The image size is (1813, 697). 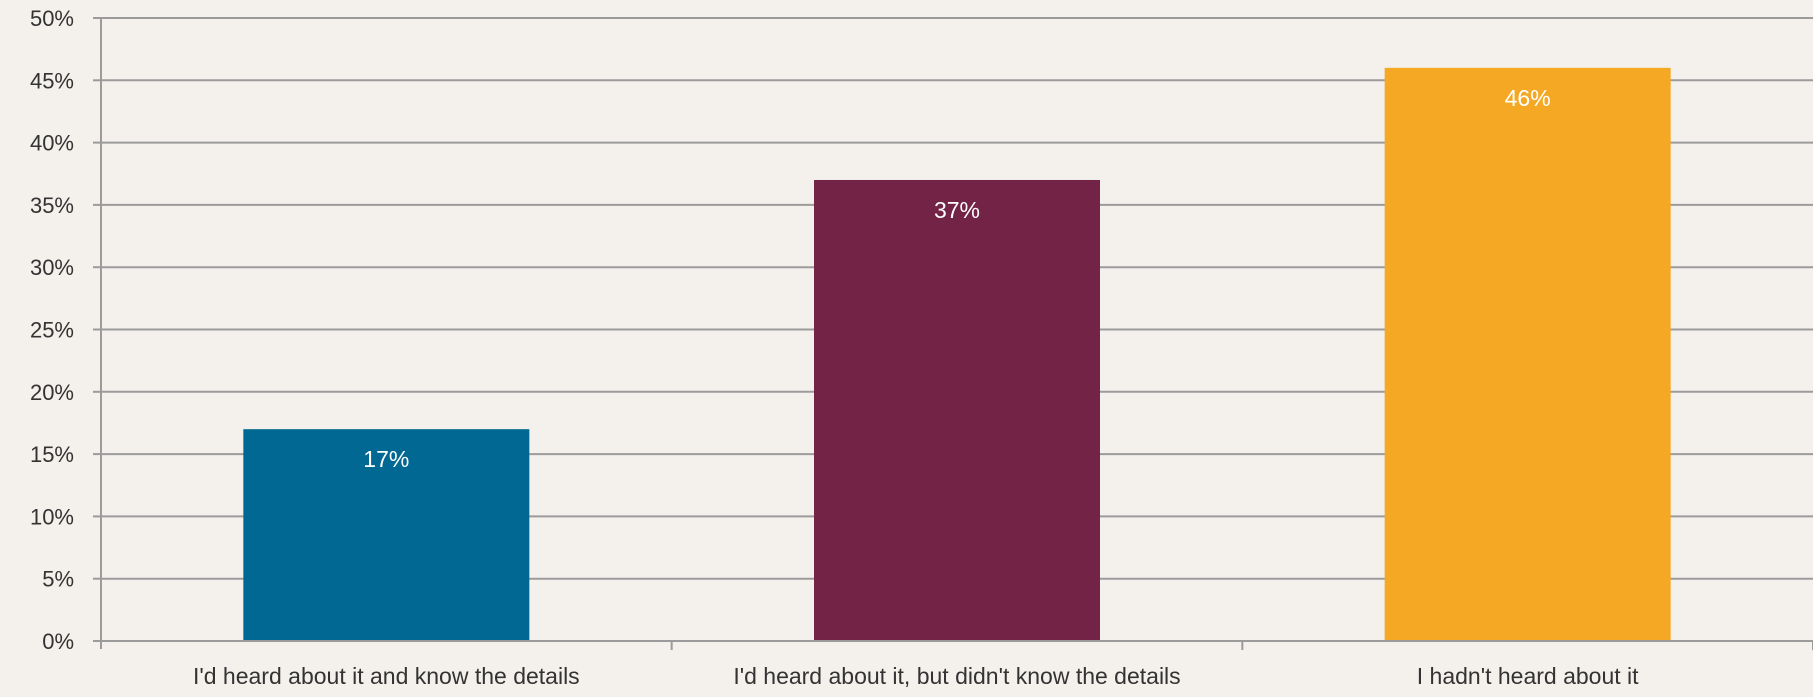 I want to click on y-tick-label: 20%, so click(x=52, y=392).